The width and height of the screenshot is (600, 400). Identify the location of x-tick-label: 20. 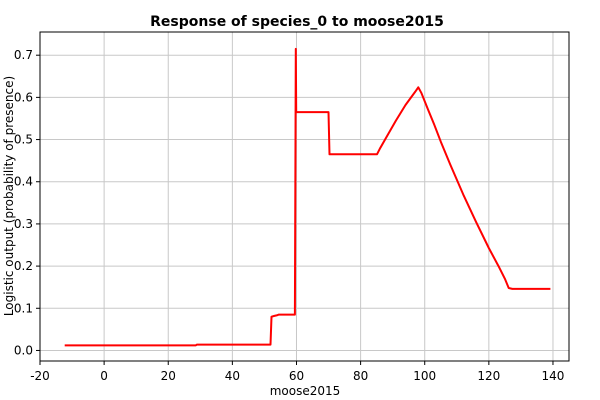
(168, 376).